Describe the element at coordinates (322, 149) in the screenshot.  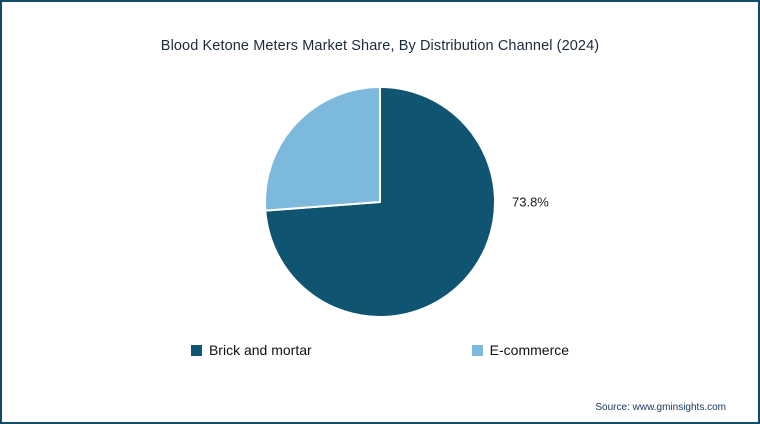
I see `pie-slice-e-commerce` at that location.